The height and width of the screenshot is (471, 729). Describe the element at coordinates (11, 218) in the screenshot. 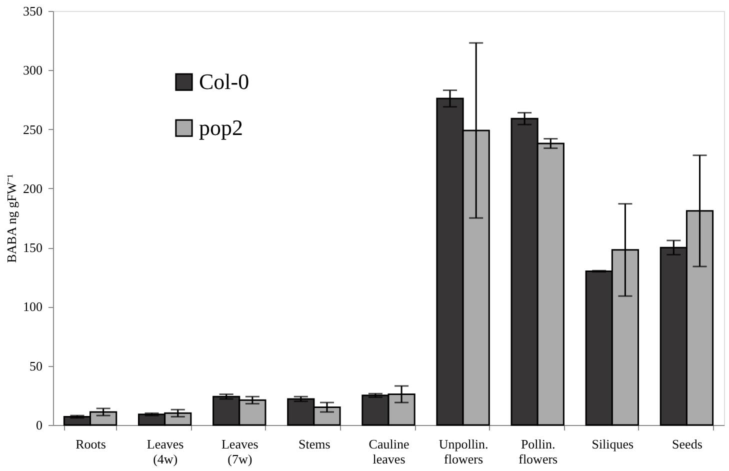

I see `y-axis-title: BABA ng gFW⁻¹` at that location.